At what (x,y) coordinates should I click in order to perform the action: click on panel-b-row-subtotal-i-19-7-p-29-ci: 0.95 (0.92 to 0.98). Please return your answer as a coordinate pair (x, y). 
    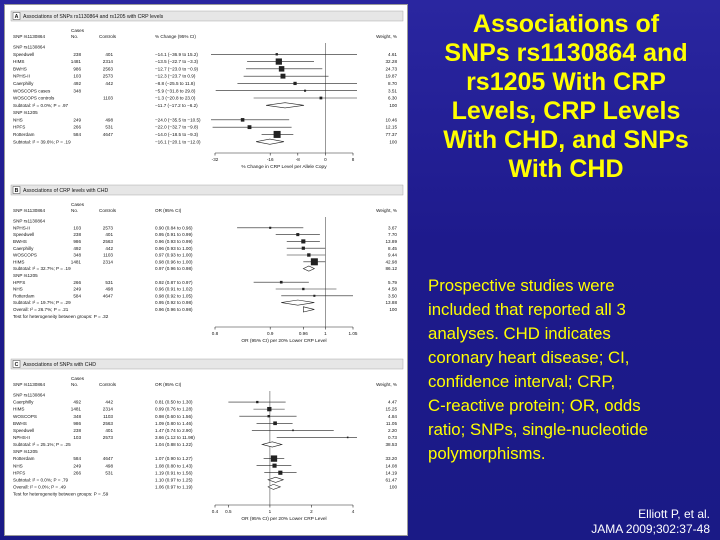
    Looking at the image, I should click on (174, 302).